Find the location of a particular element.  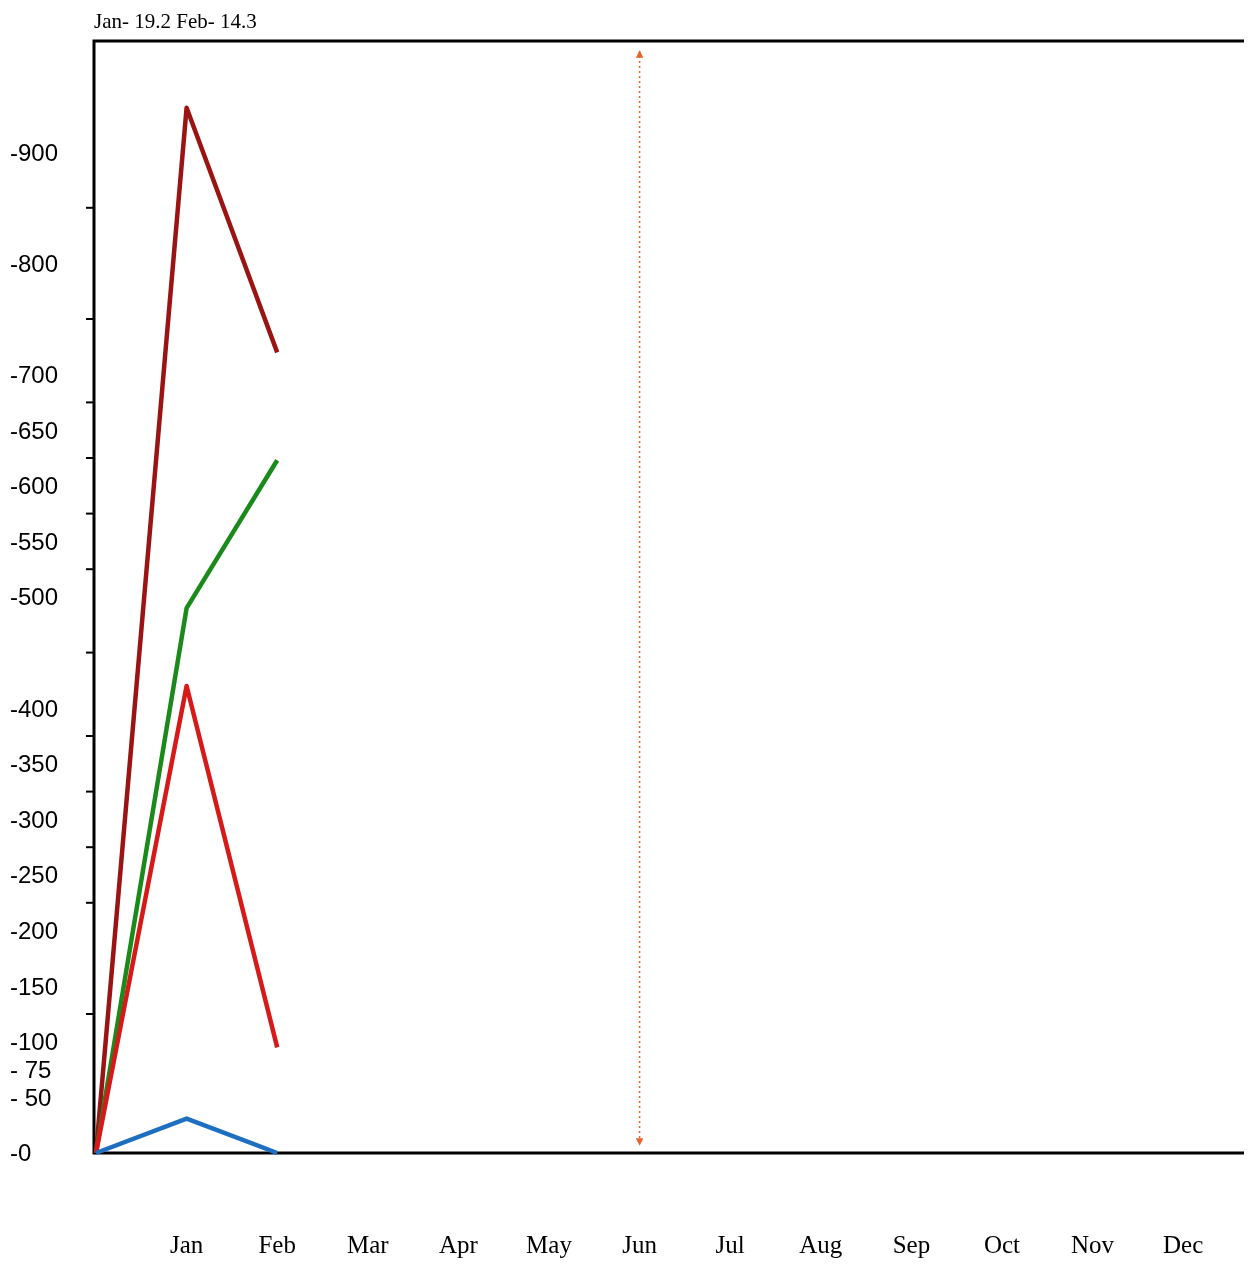

y-tick-label: -250 is located at coordinates (34, 875).